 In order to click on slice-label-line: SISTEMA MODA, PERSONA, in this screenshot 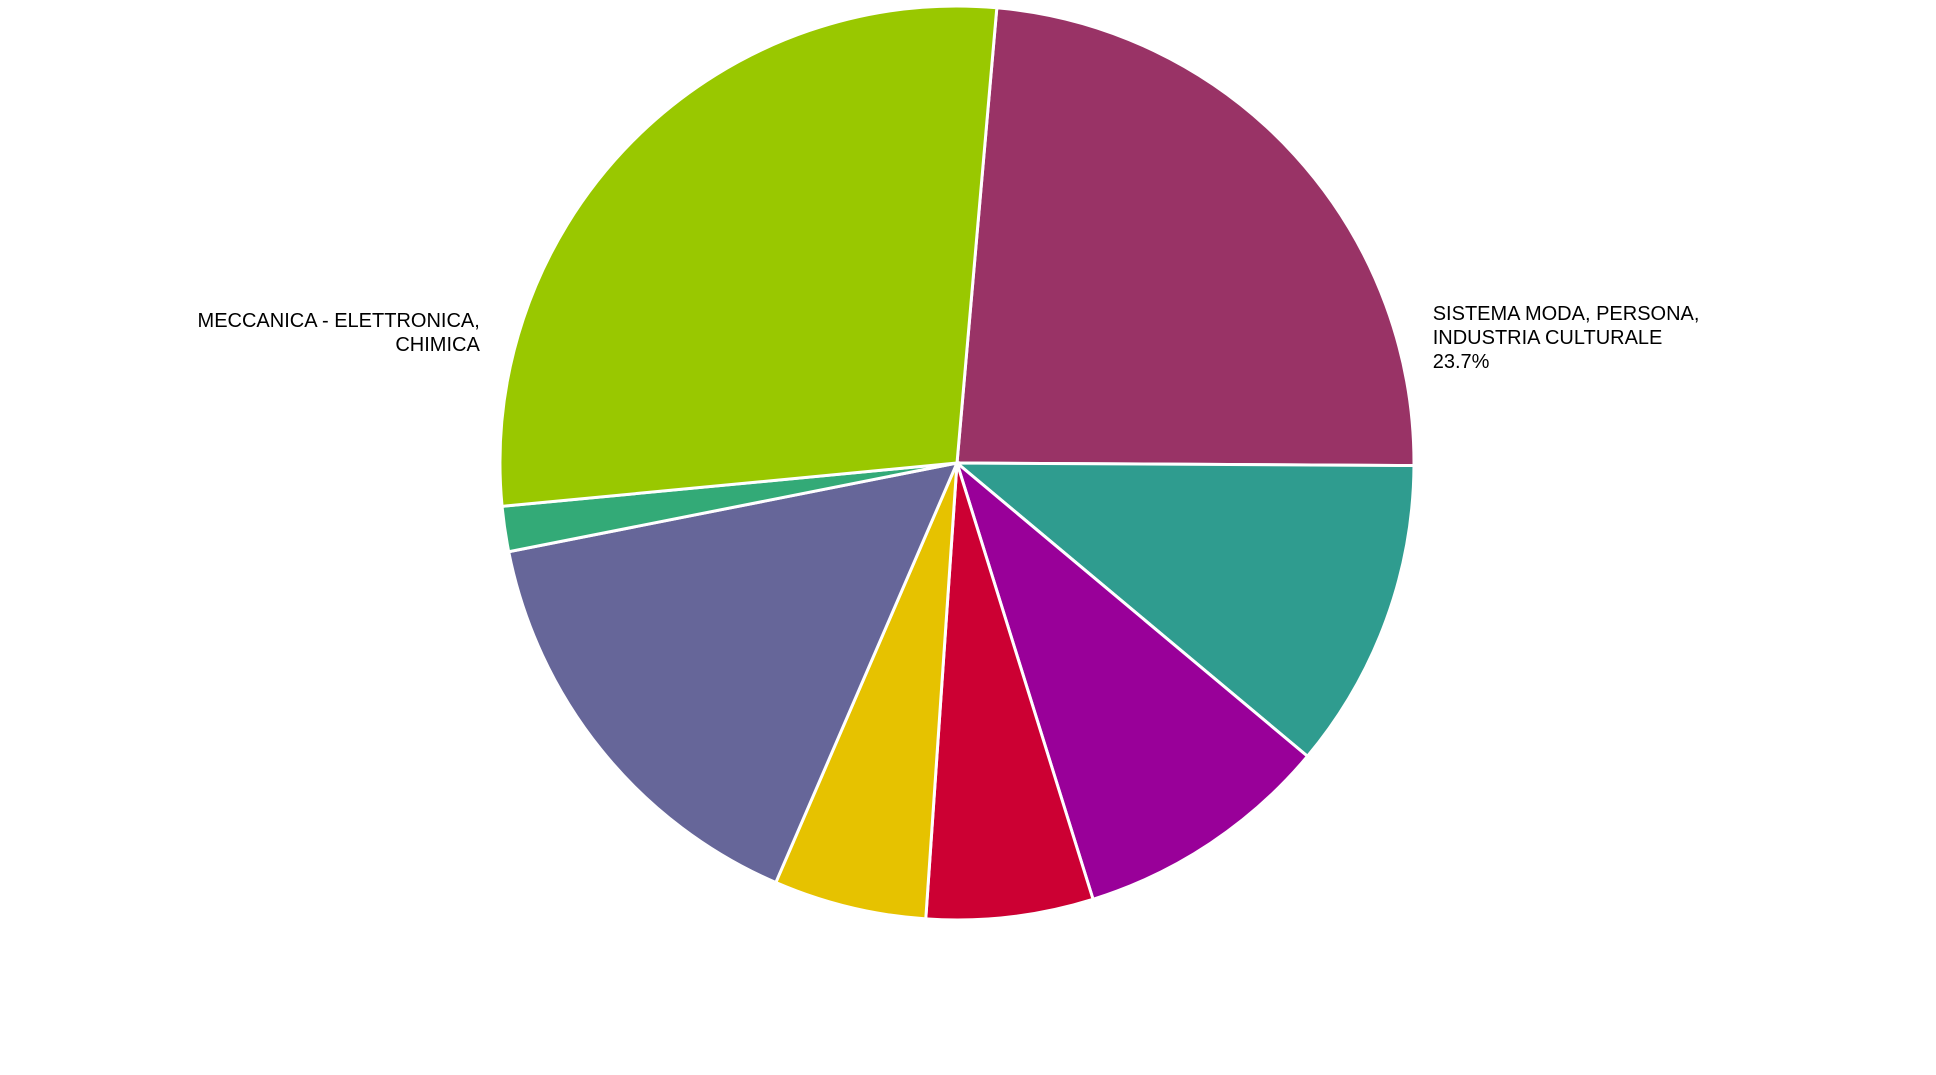, I will do `click(1566, 314)`.